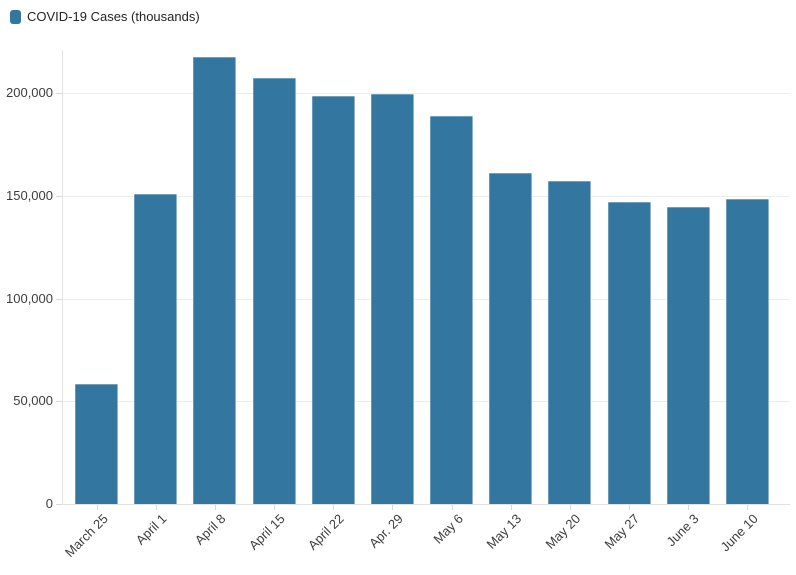 Image resolution: width=796 pixels, height=575 pixels. What do you see at coordinates (15, 17) in the screenshot?
I see `legend-swatch-icon` at bounding box center [15, 17].